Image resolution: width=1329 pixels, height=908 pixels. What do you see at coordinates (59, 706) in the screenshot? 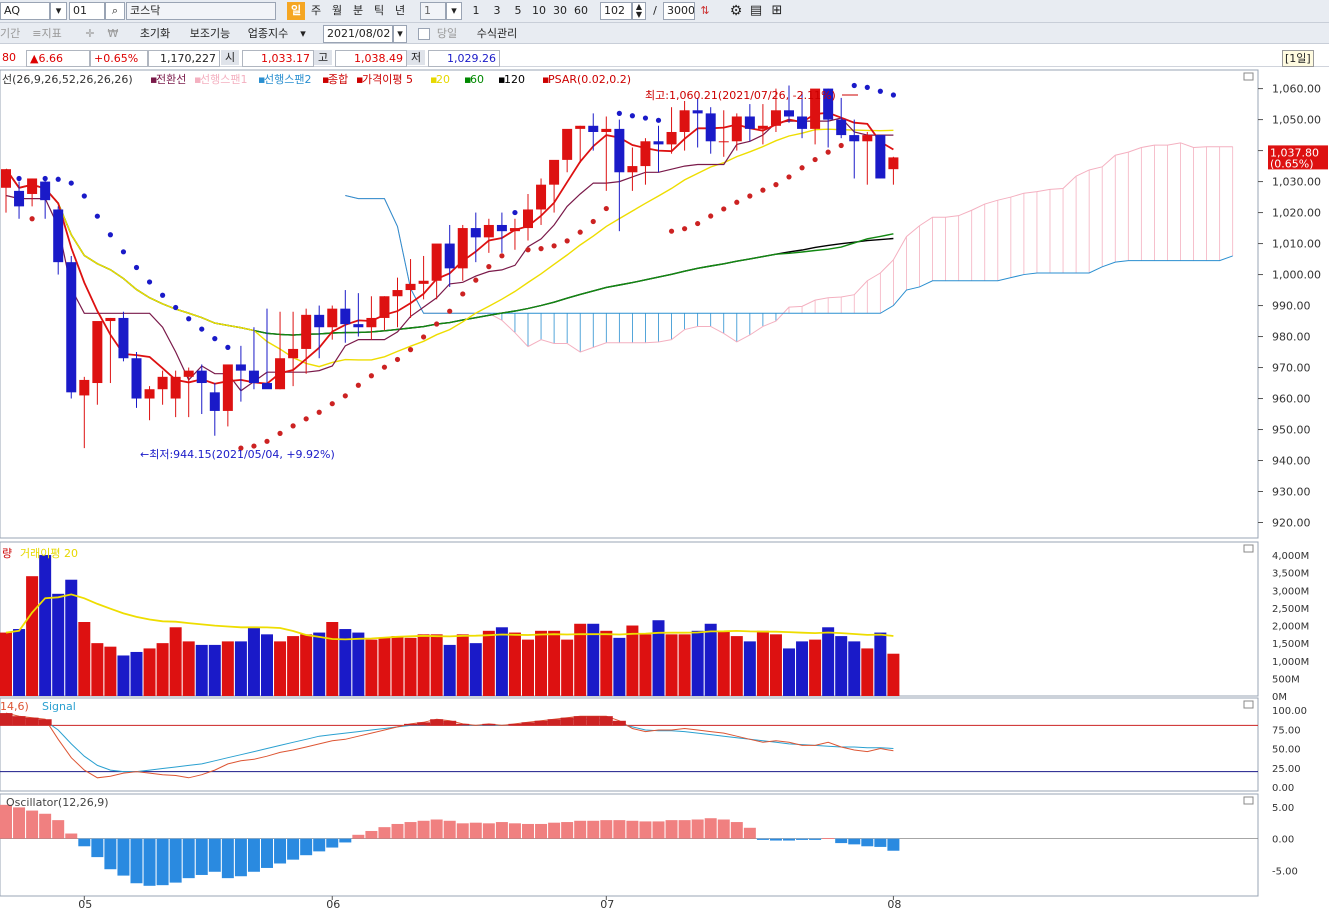
I see `stoch-signal-legend: Signal` at bounding box center [59, 706].